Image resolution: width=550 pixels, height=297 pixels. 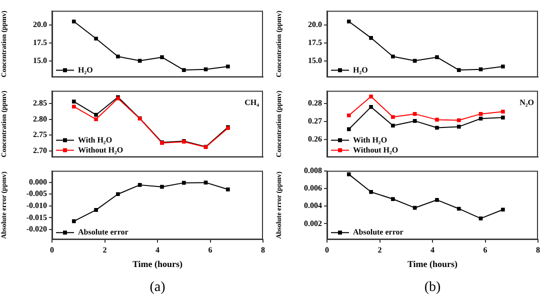 What do you see at coordinates (252, 102) in the screenshot?
I see `annotation: CH₄` at bounding box center [252, 102].